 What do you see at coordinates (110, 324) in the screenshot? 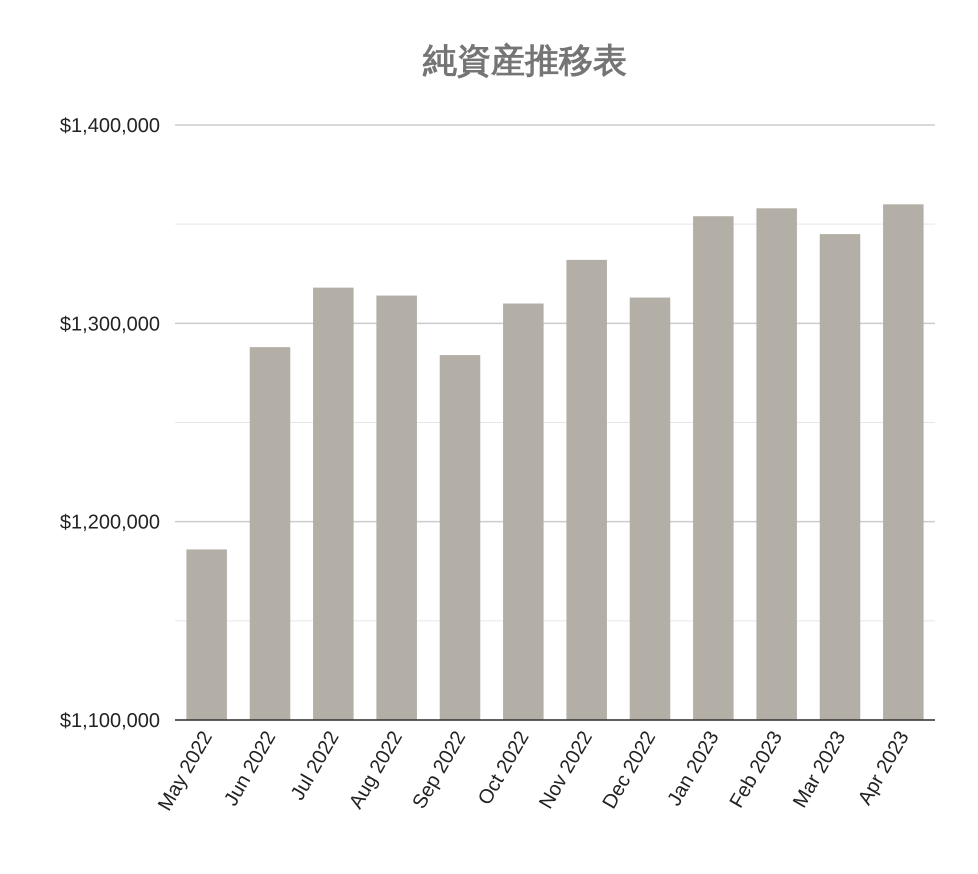
I see `y-tick-label: $1,300,000` at bounding box center [110, 324].